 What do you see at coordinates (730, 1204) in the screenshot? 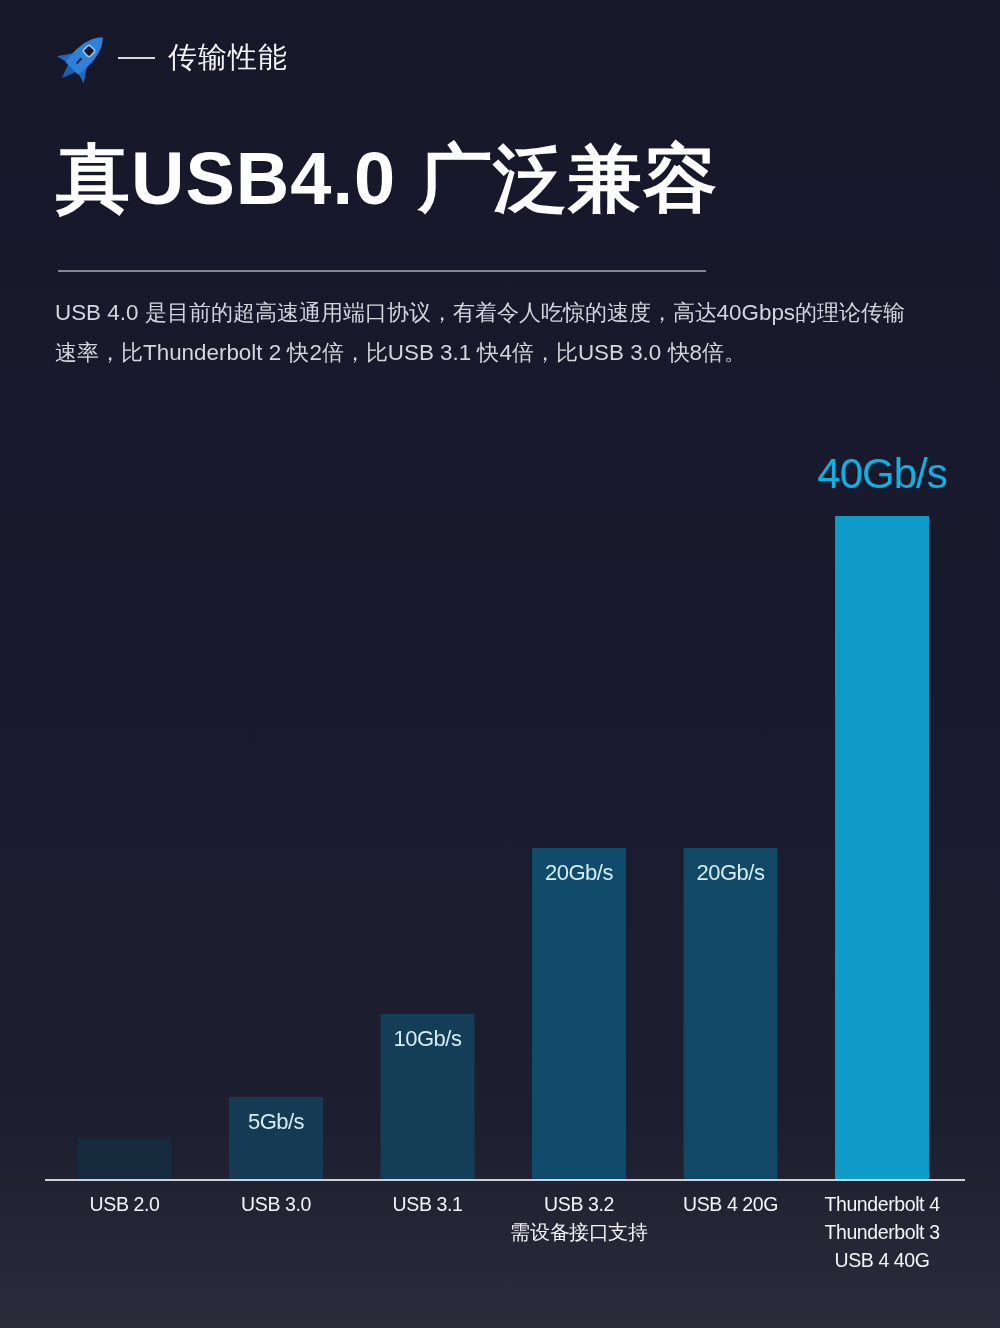
I see `x-tick-label: USB 4 20G` at bounding box center [730, 1204].